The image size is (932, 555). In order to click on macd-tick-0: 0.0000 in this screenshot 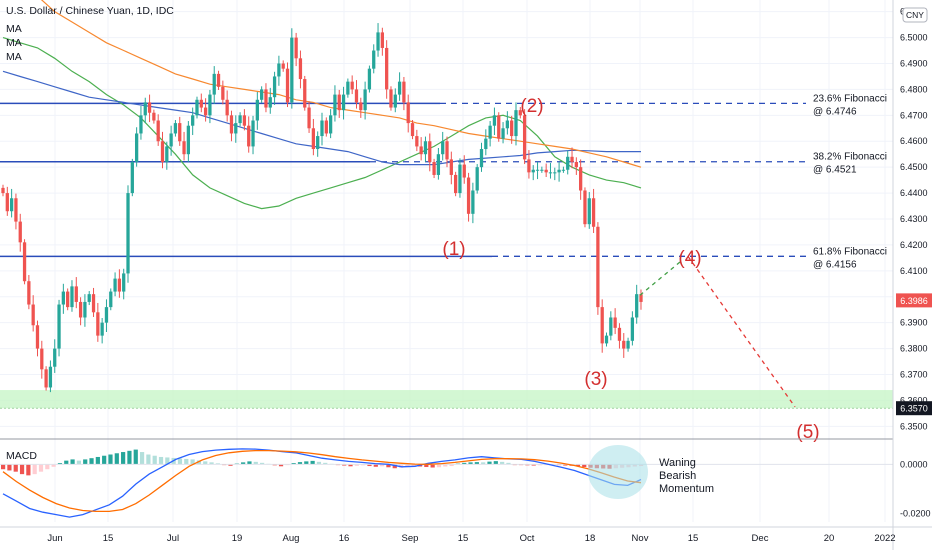, I will do `click(914, 464)`.